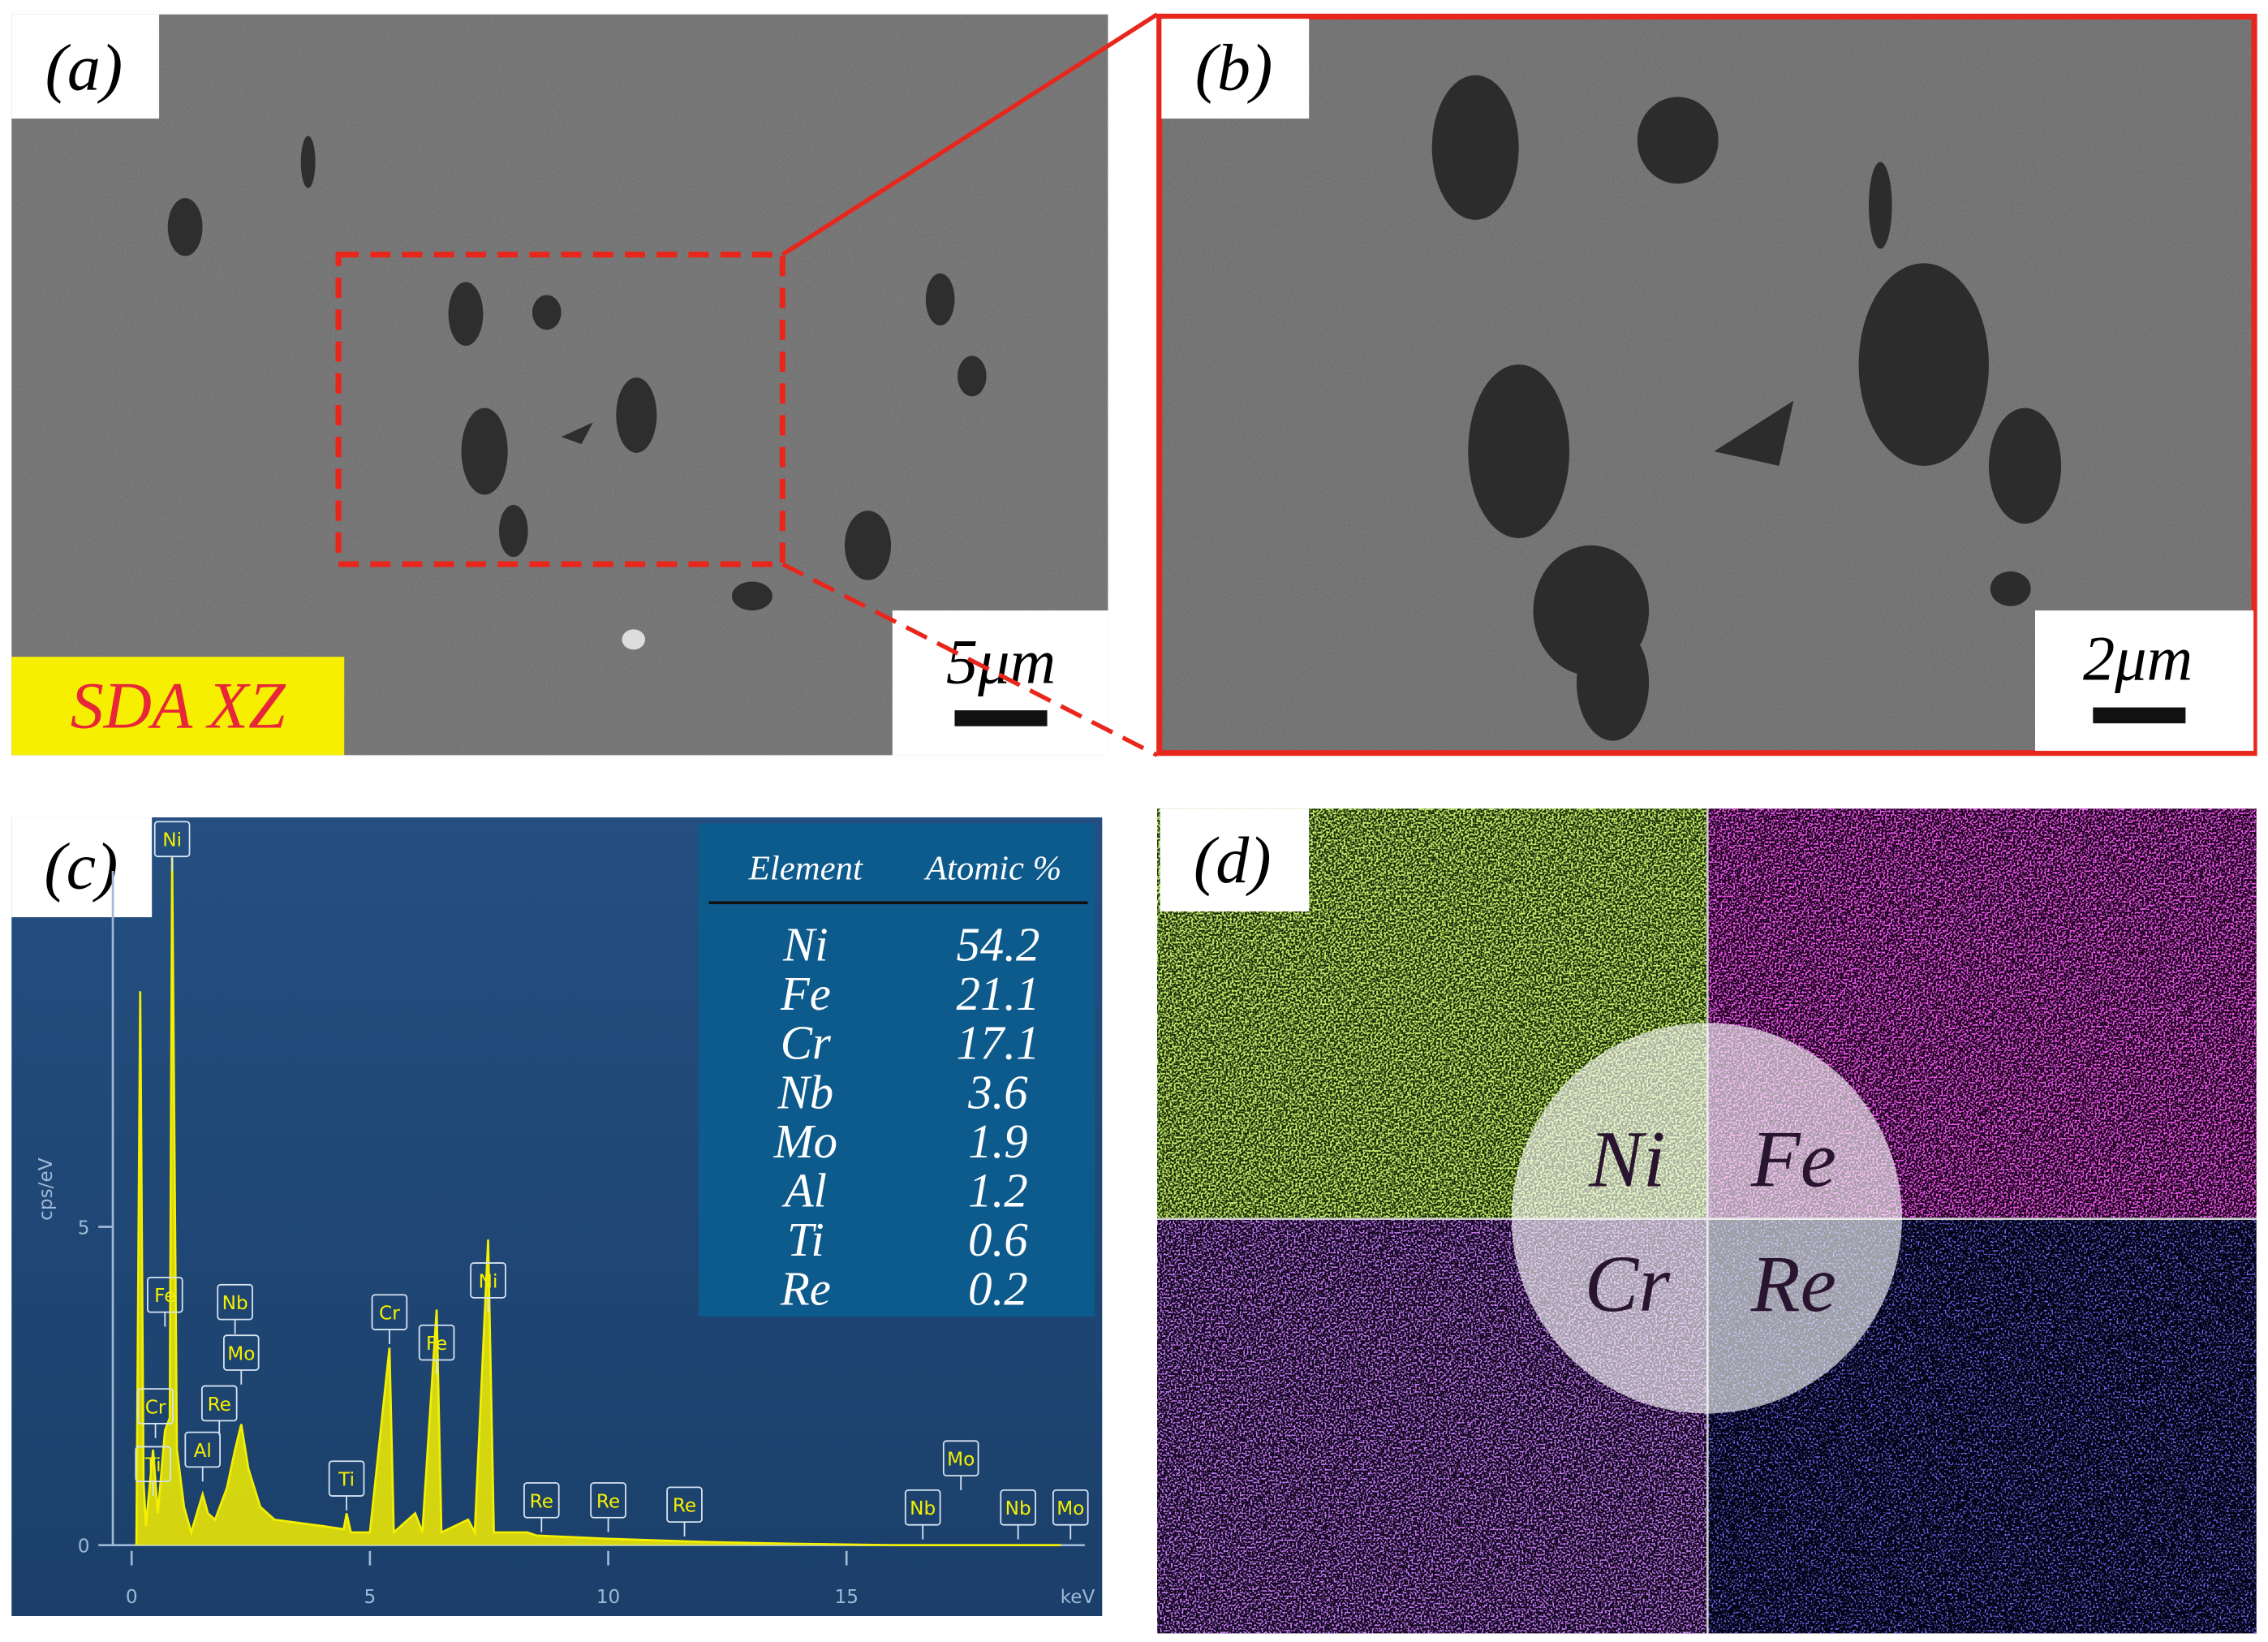  What do you see at coordinates (1626, 1159) in the screenshot?
I see `map-label: Ni` at bounding box center [1626, 1159].